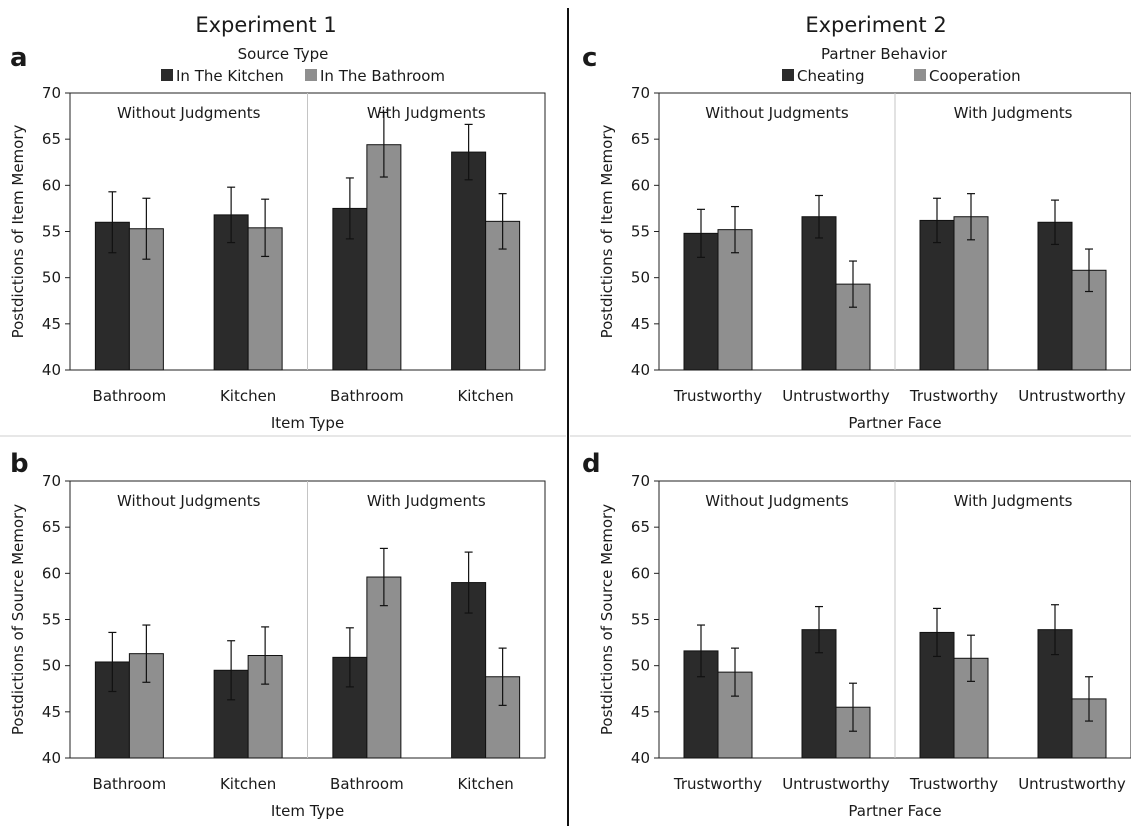 Image resolution: width=1131 pixels, height=826 pixels. Describe the element at coordinates (591, 464) in the screenshot. I see `panel-label-d: d` at that location.